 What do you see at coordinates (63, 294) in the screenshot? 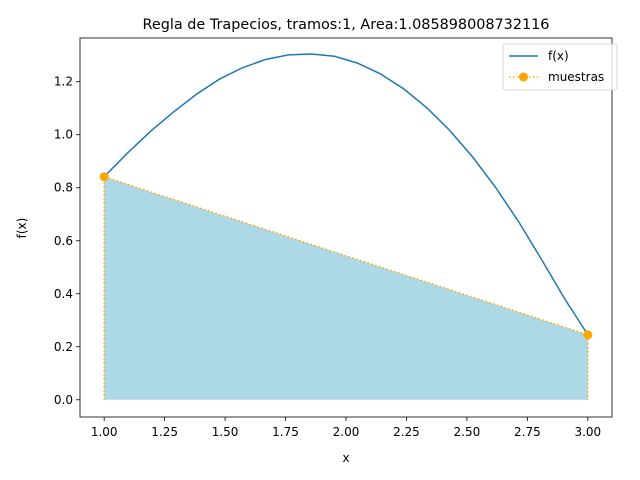
I see `y-tick-label: 0.4` at bounding box center [63, 294].